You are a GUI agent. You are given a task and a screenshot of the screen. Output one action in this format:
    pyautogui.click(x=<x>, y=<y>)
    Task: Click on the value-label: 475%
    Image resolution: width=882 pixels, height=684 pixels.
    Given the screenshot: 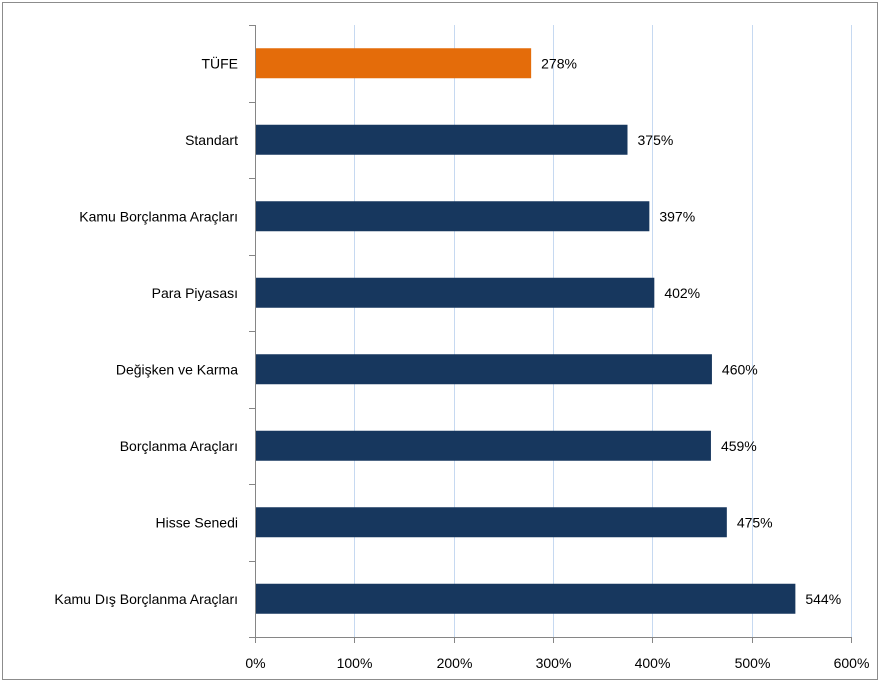 What is the action you would take?
    pyautogui.click(x=755, y=522)
    